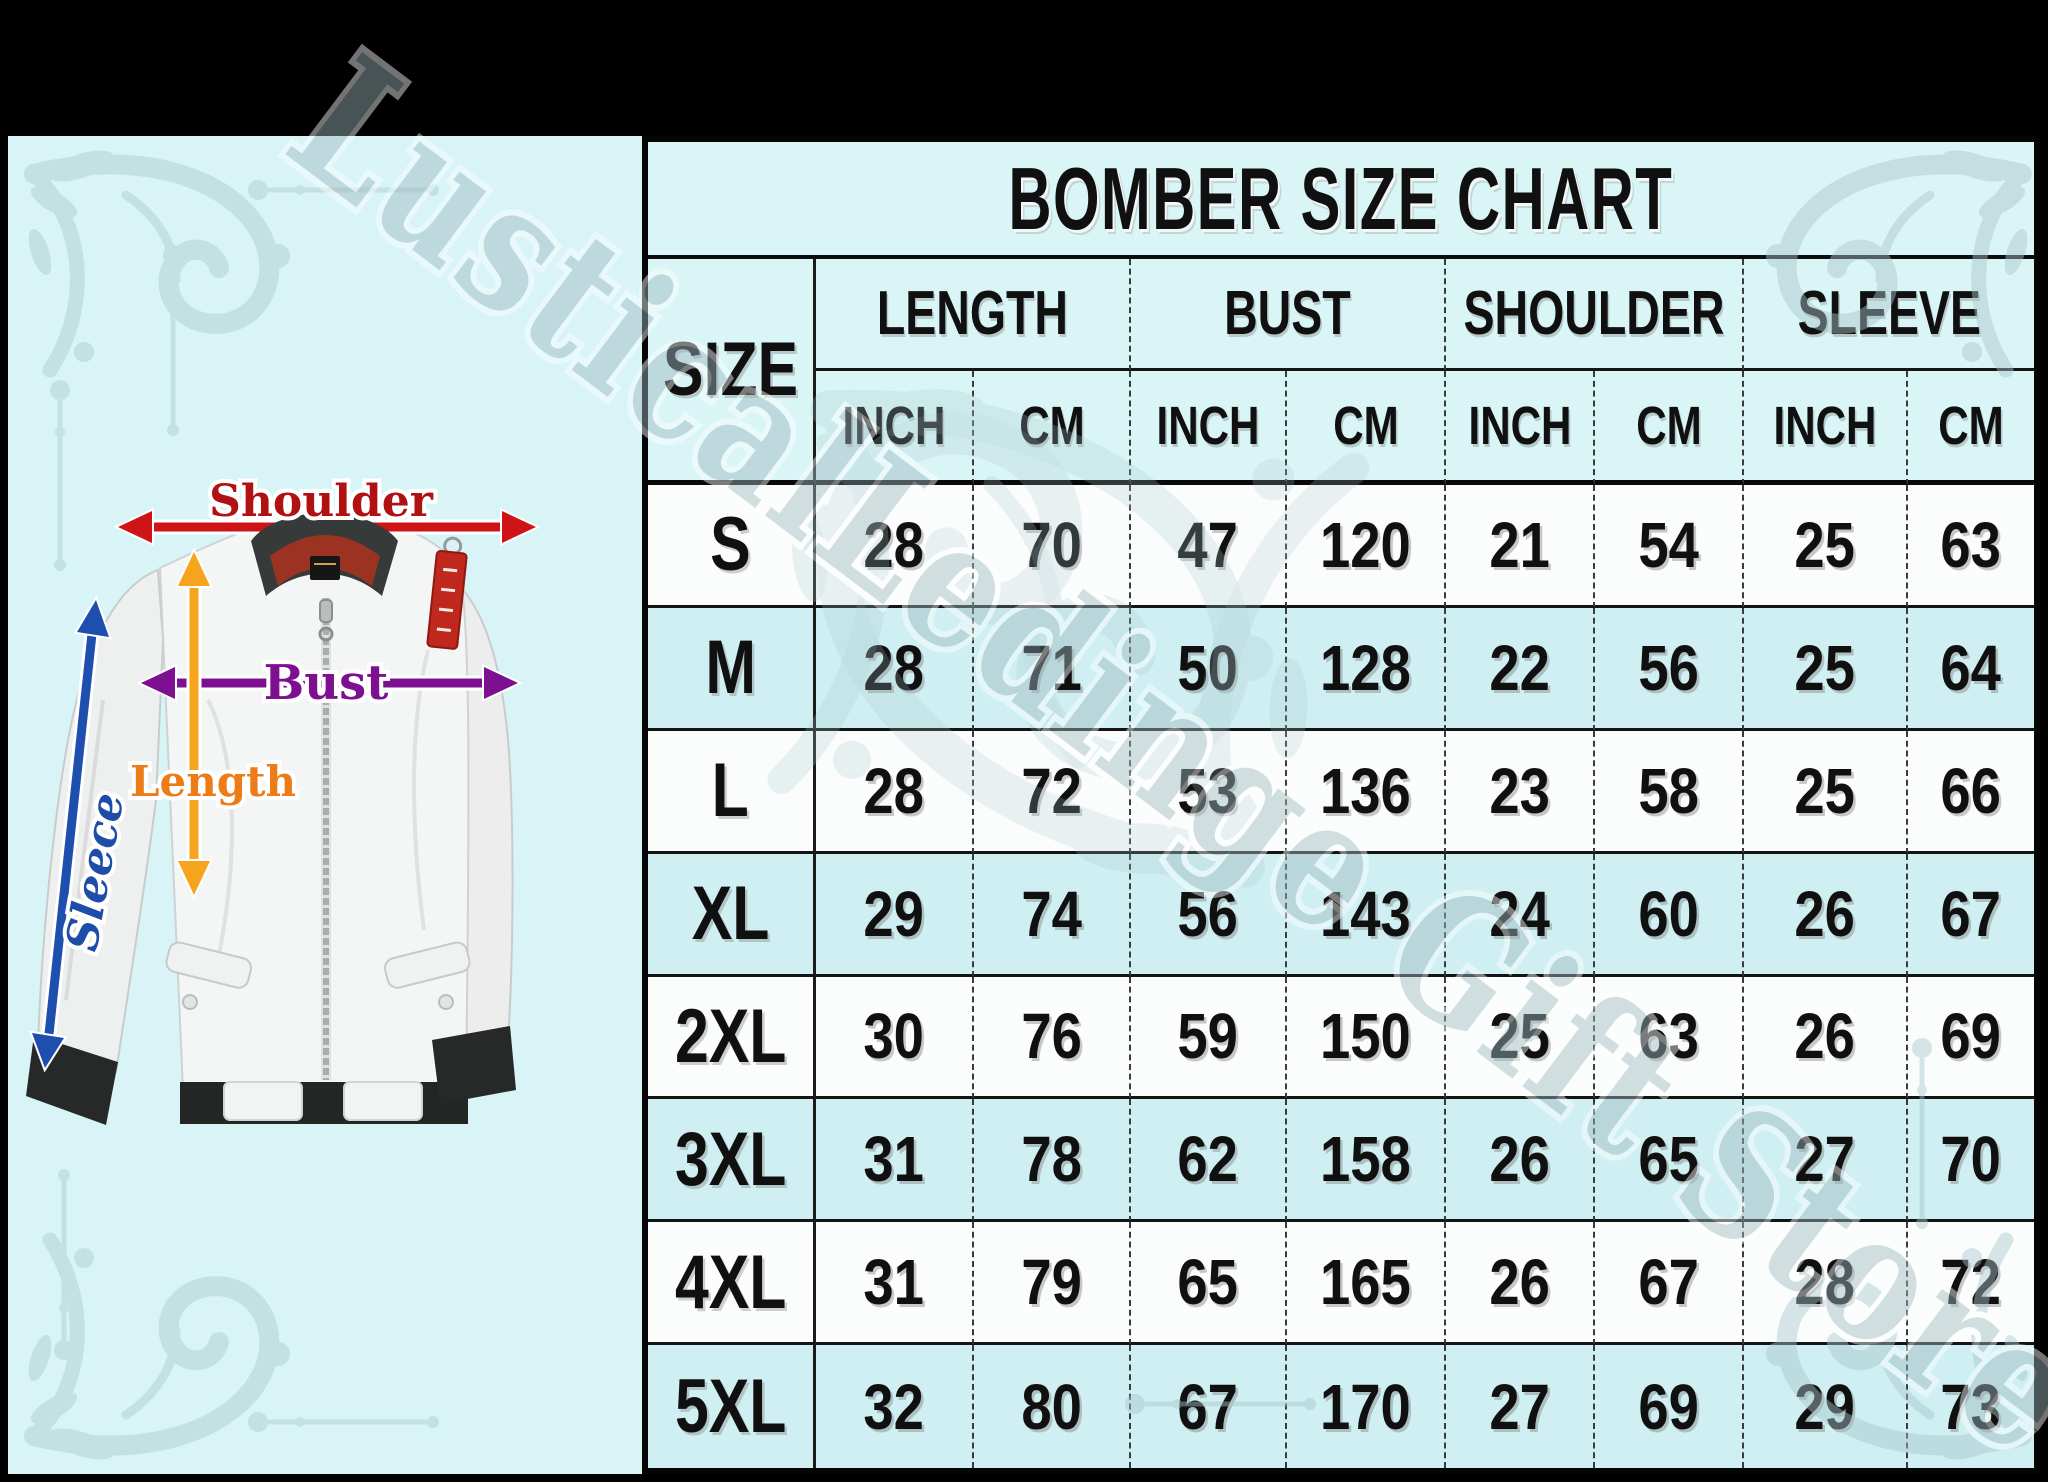 The width and height of the screenshot is (2048, 1482). Describe the element at coordinates (1052, 428) in the screenshot. I see `unit-header-length-cm: CM` at that location.